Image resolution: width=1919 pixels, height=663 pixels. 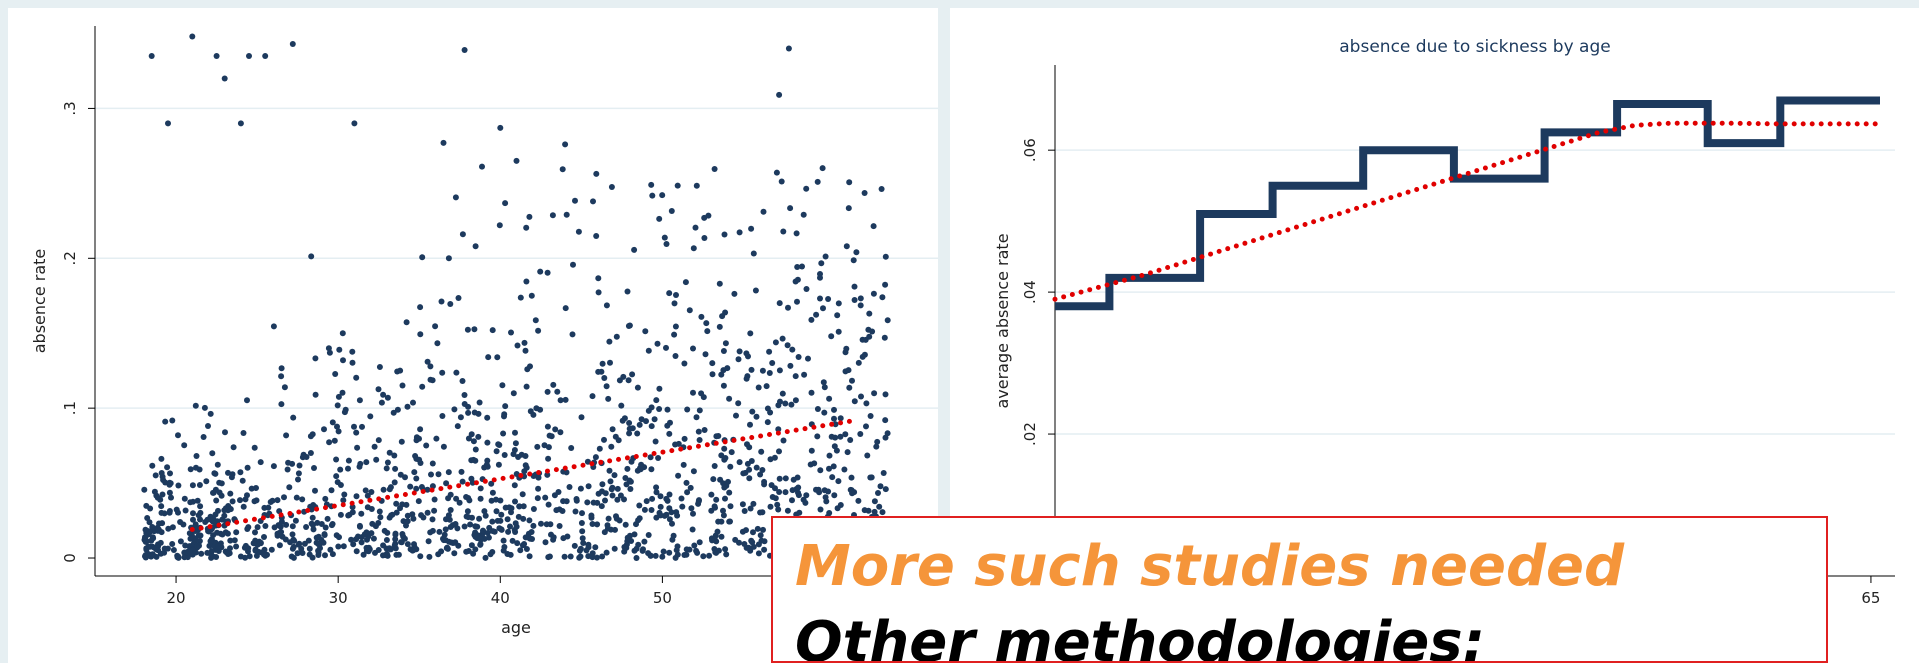 What do you see at coordinates (1210, 566) in the screenshot?
I see `callout-heading: More such studies needed` at bounding box center [1210, 566].